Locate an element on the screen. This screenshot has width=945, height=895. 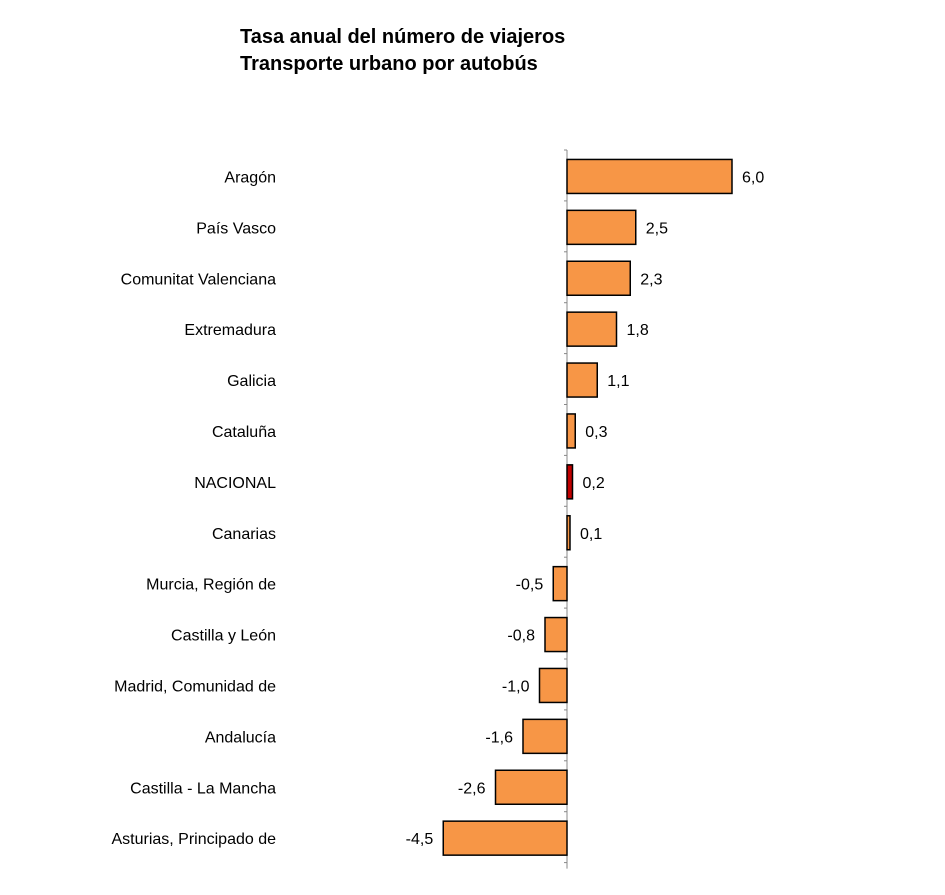
data-label: -0,5 is located at coordinates (530, 585).